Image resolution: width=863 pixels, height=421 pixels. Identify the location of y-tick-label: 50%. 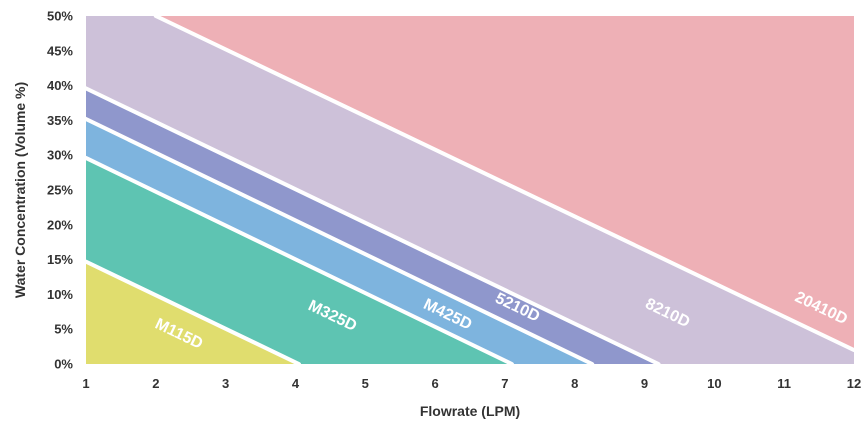
(60, 16).